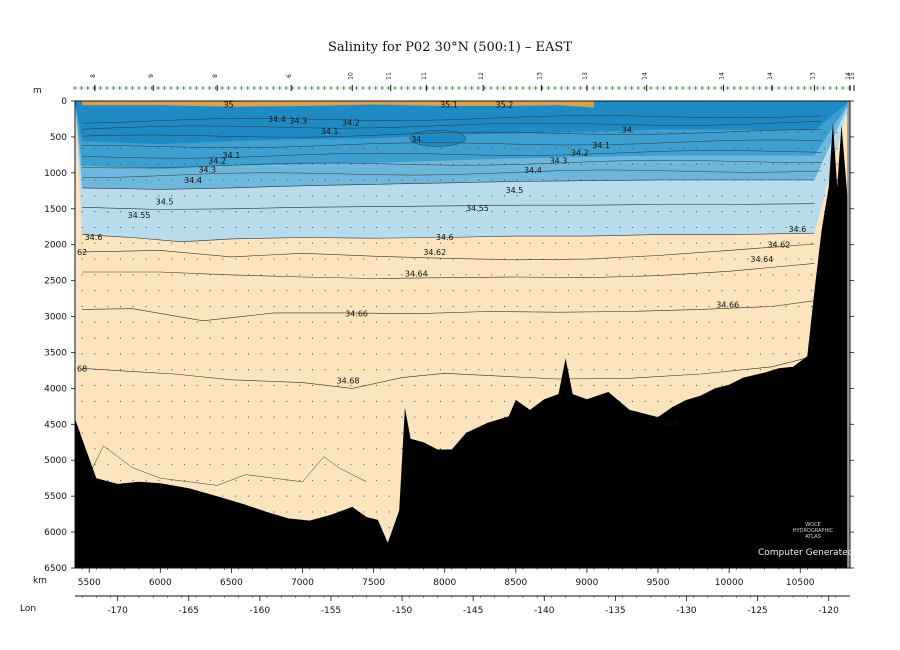 The width and height of the screenshot is (900, 650). I want to click on woce-logo: WOCE HYDROGRAPHIC ATLAS, so click(813, 531).